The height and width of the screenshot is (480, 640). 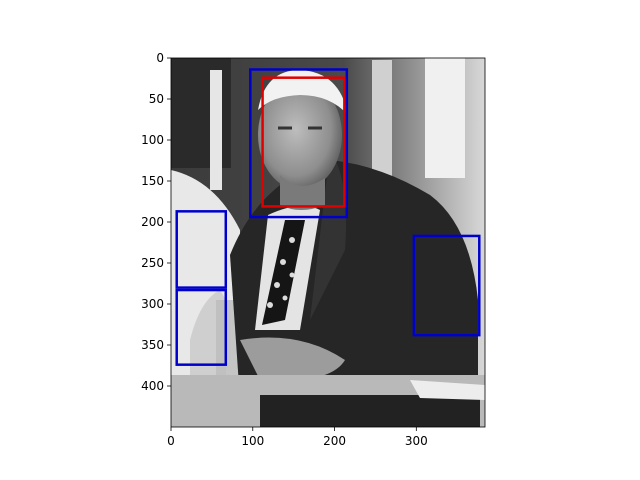 I want to click on y-axis: 0 50 100 150 200 250 300 350 400, so click(x=156, y=222).